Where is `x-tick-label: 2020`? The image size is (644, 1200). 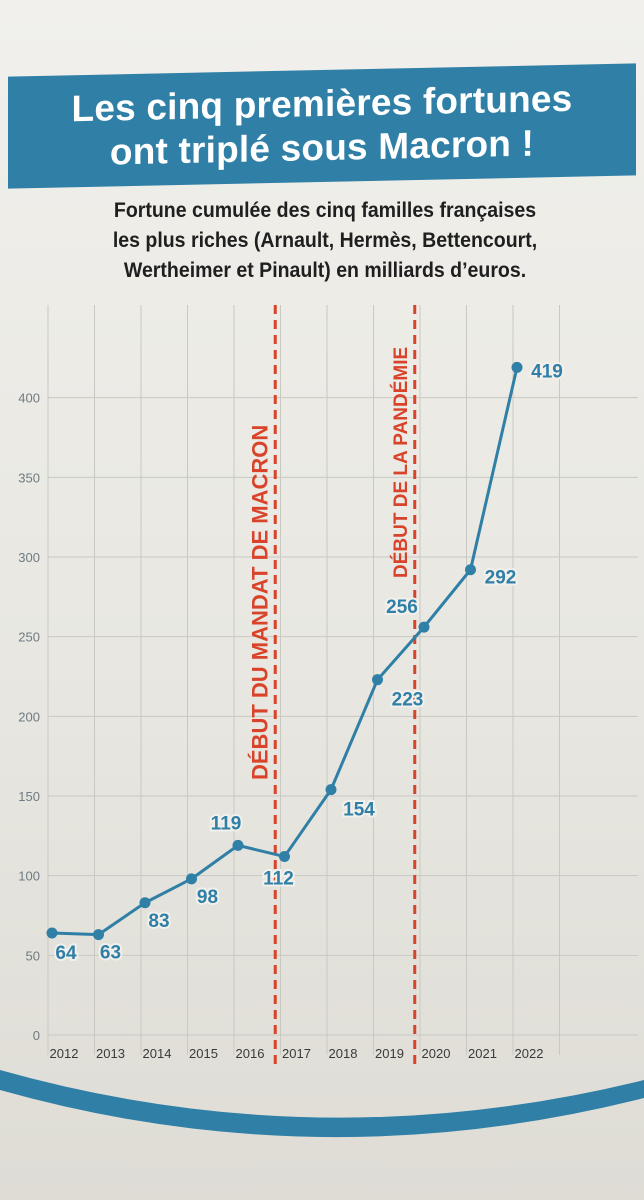
x-tick-label: 2020 is located at coordinates (436, 1053).